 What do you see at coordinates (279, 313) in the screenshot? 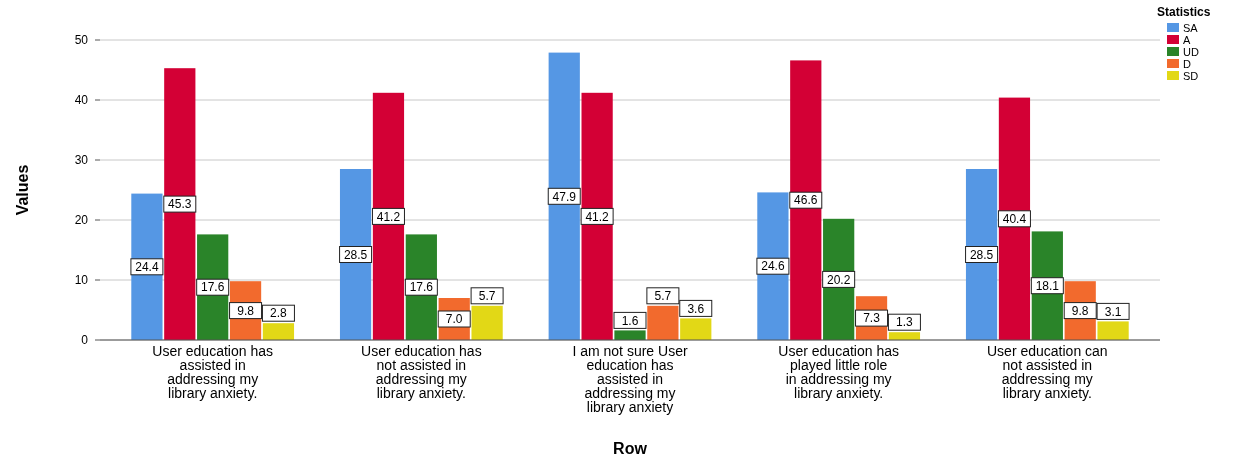
I see `data-label: 2.8` at bounding box center [279, 313].